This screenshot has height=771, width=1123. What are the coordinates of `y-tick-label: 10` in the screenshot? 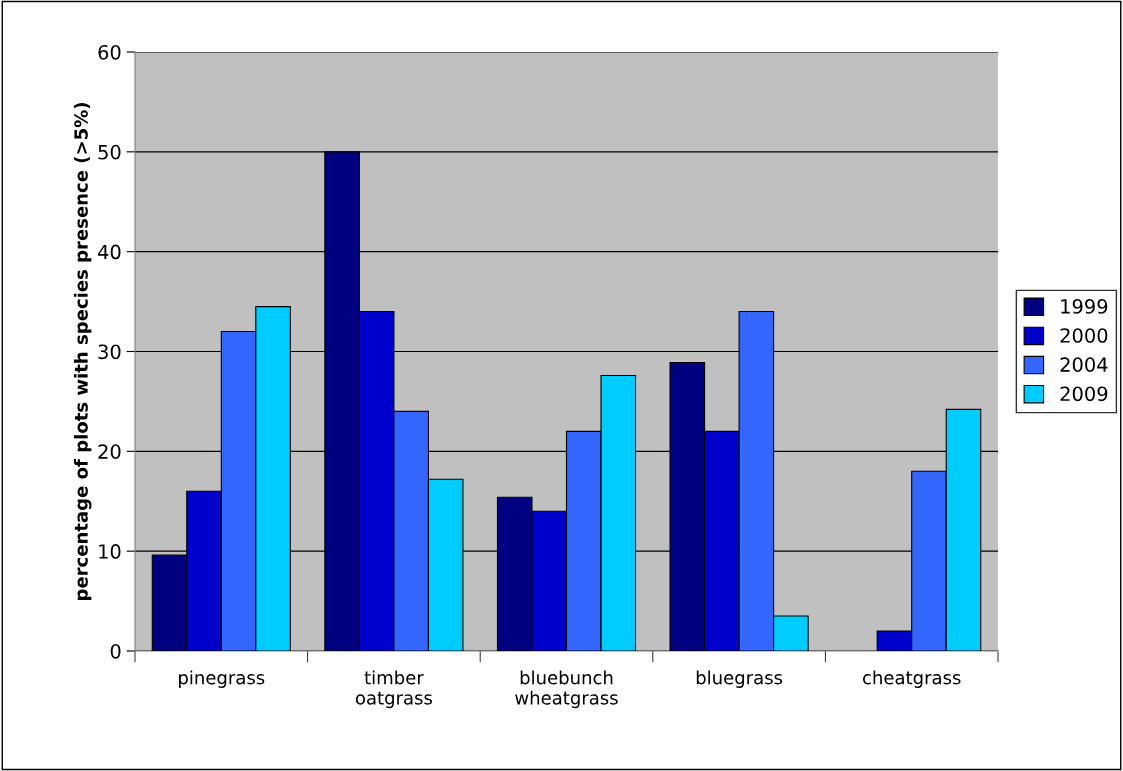 It's located at (110, 551).